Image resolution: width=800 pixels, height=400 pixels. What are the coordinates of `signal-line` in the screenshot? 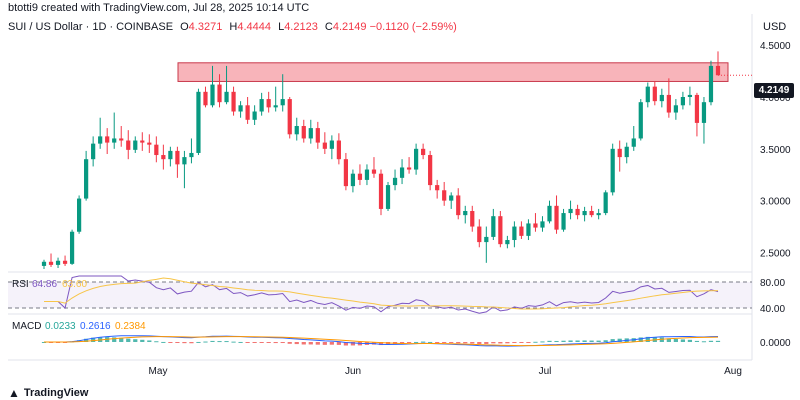 It's located at (381, 341).